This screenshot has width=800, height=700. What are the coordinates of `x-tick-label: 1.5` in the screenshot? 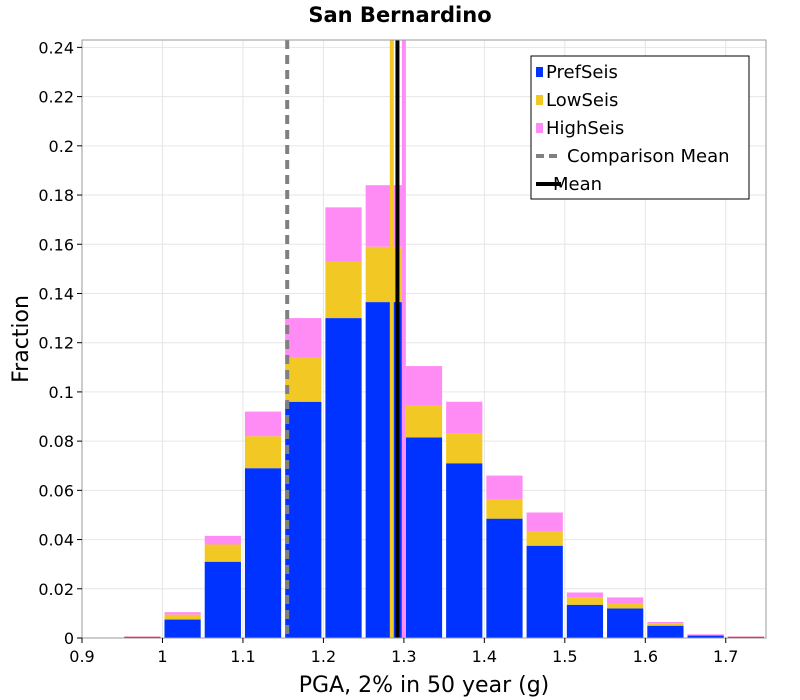 It's located at (564, 656).